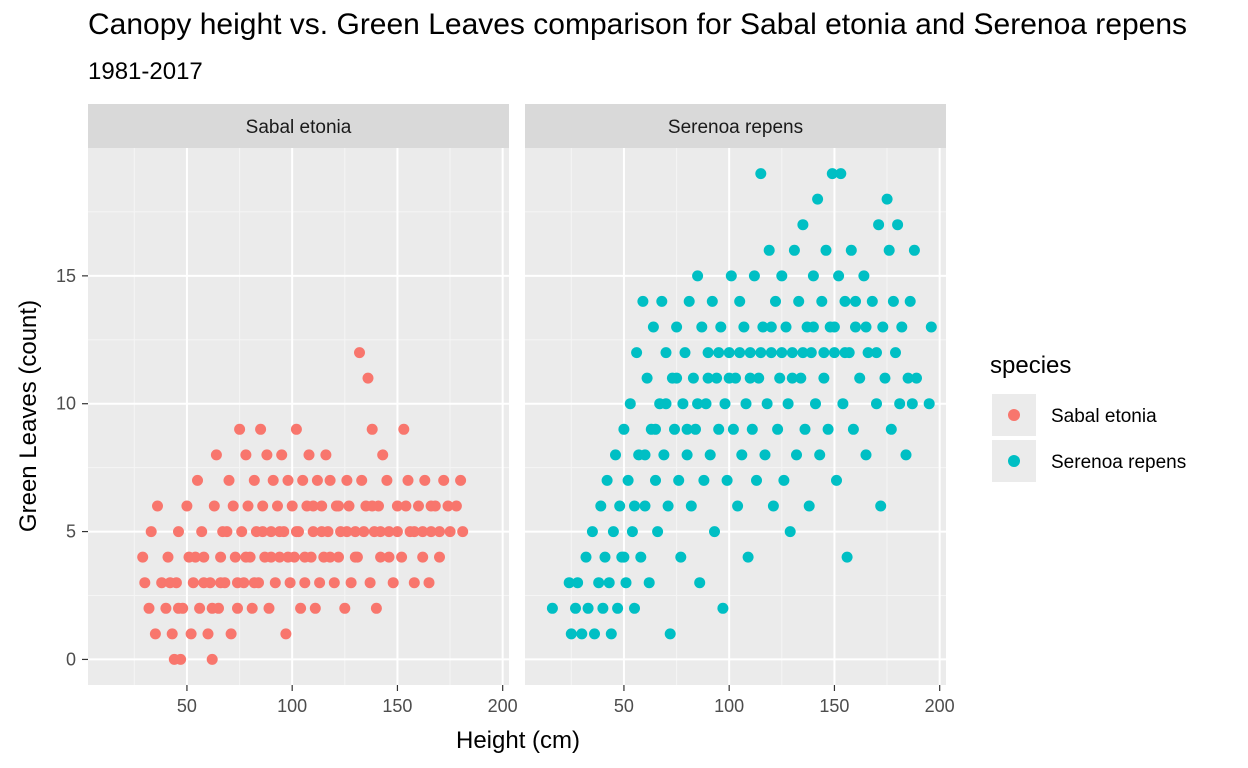  Describe the element at coordinates (28, 416) in the screenshot. I see `y-axis-title: Green Leaves (count)` at that location.